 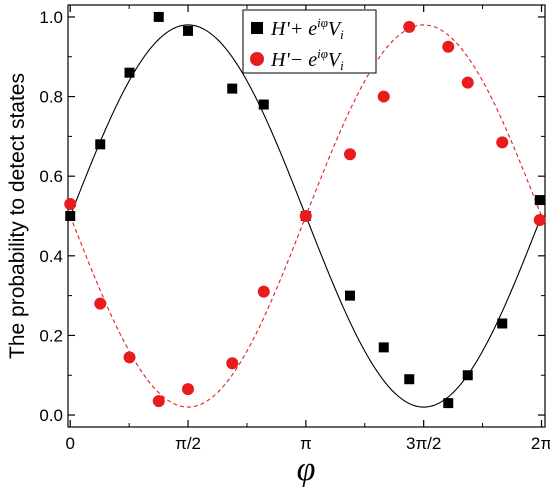 I want to click on y-tick-label: 0.2, so click(x=51, y=335).